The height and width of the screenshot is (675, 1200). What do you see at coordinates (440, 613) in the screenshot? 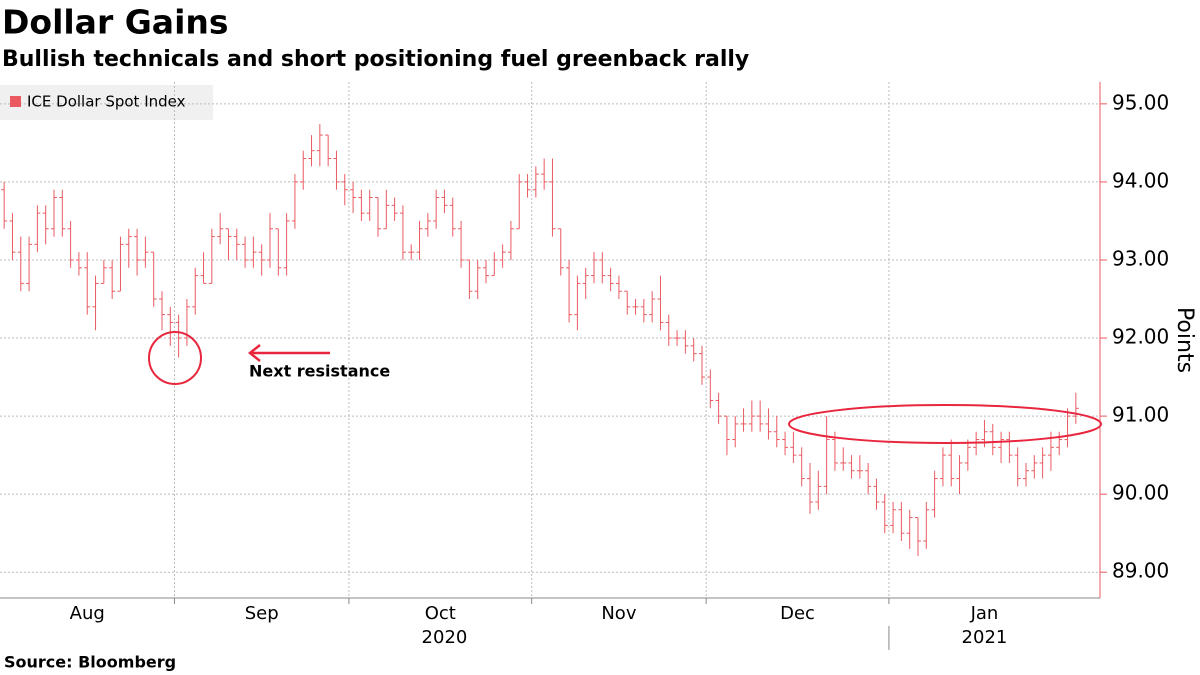
I see `x-tick-label: Oct` at bounding box center [440, 613].